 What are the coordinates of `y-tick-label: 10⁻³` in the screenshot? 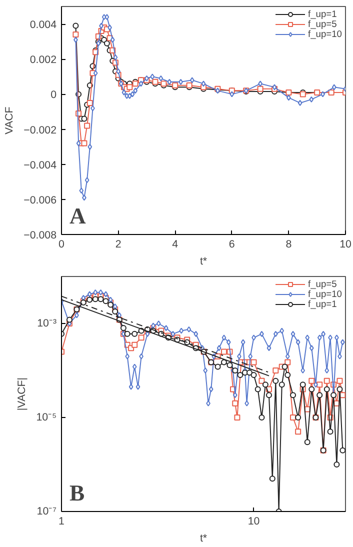 It's located at (47, 324).